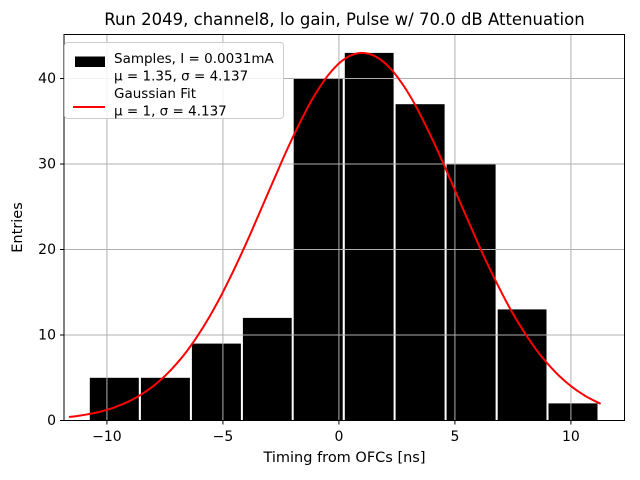 This screenshot has width=640, height=480. Describe the element at coordinates (571, 437) in the screenshot. I see `x-tick-label: 10` at that location.